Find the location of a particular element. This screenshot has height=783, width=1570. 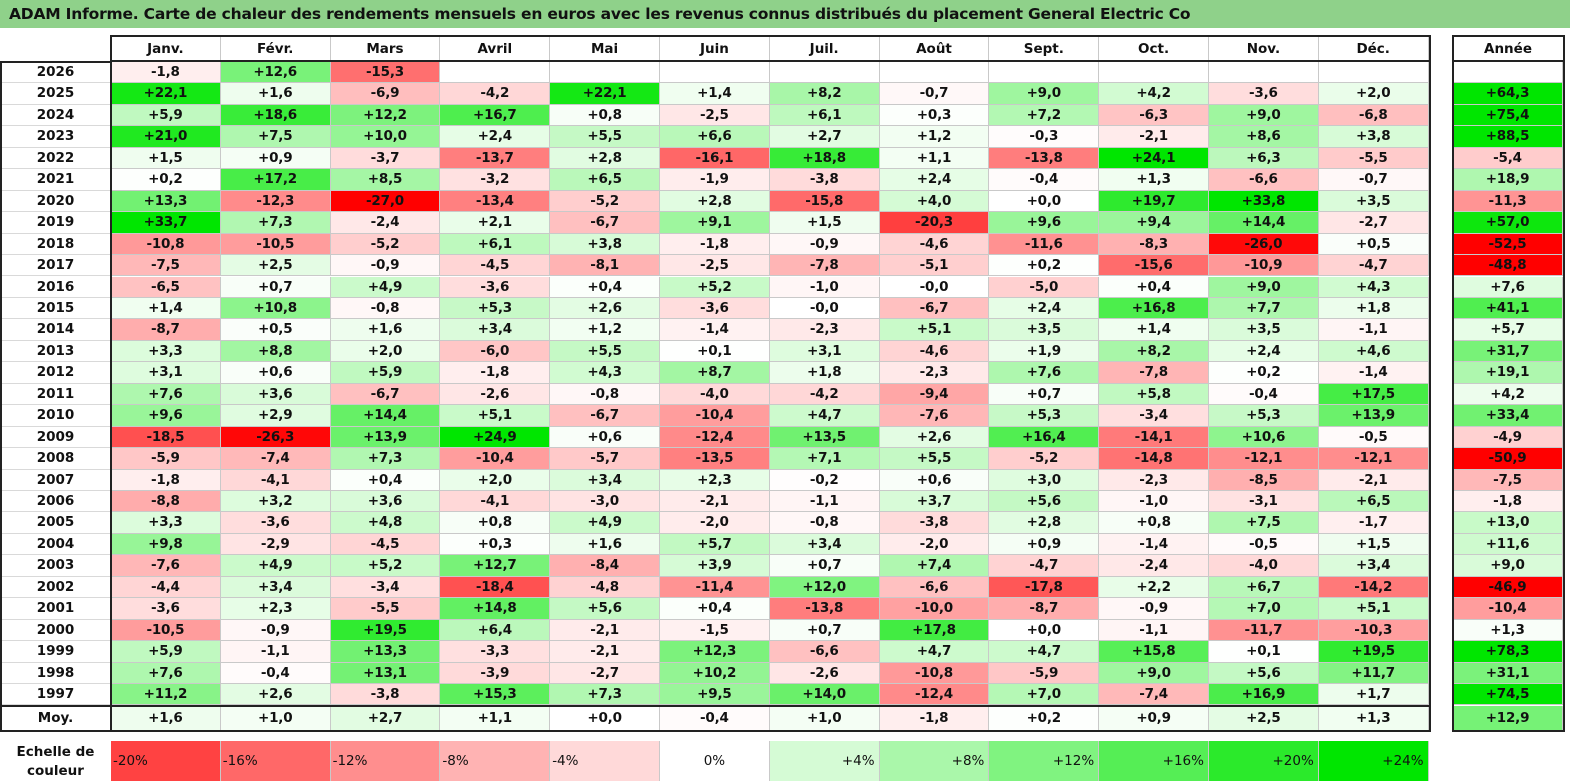

heatmap-cell: -1,0 is located at coordinates (824, 287).